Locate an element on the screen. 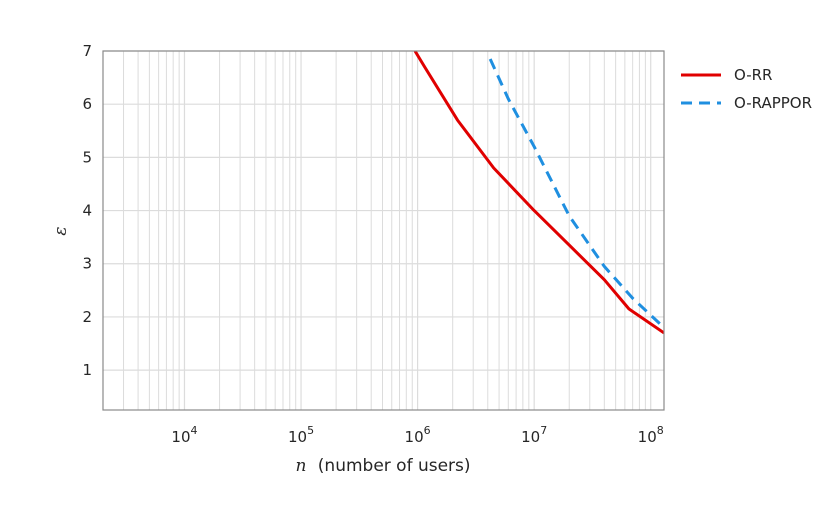 Image resolution: width=831 pixels, height=514 pixels. x-axis-label: n (number of users) is located at coordinates (382, 466).